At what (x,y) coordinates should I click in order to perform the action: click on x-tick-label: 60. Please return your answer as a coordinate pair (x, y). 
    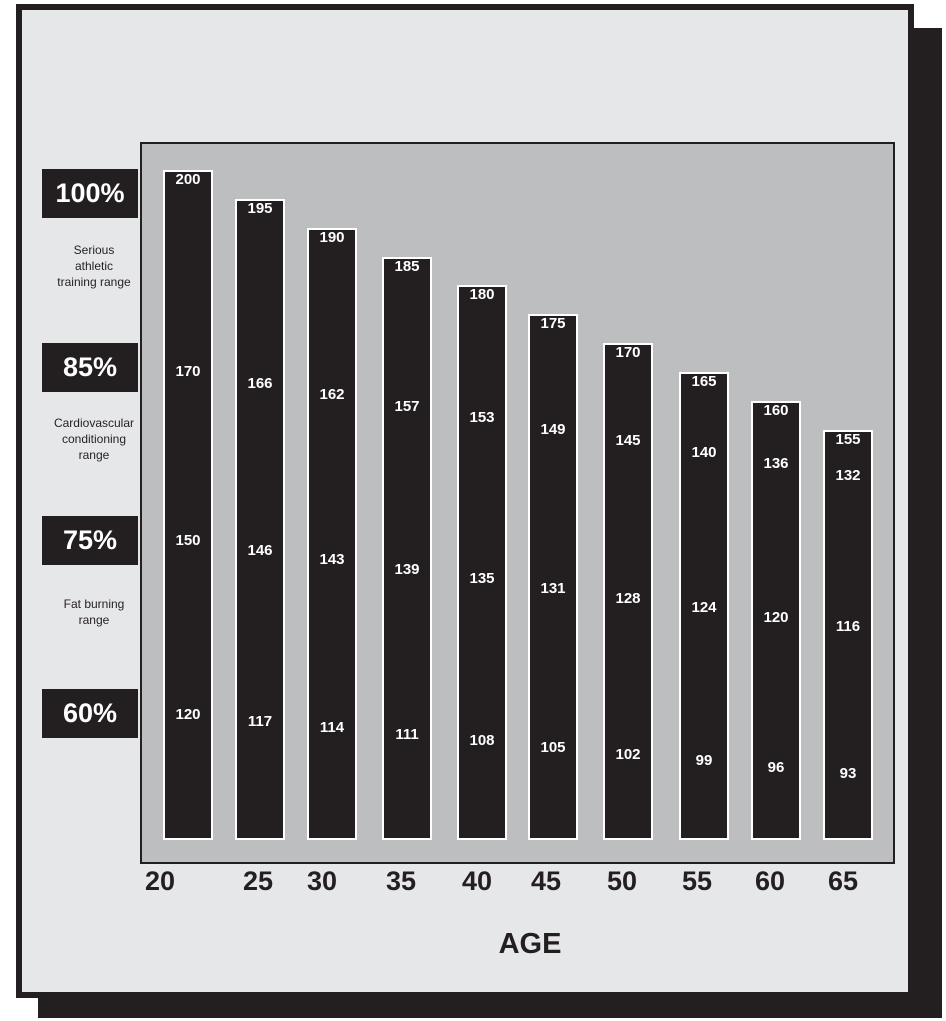
    Looking at the image, I should click on (770, 881).